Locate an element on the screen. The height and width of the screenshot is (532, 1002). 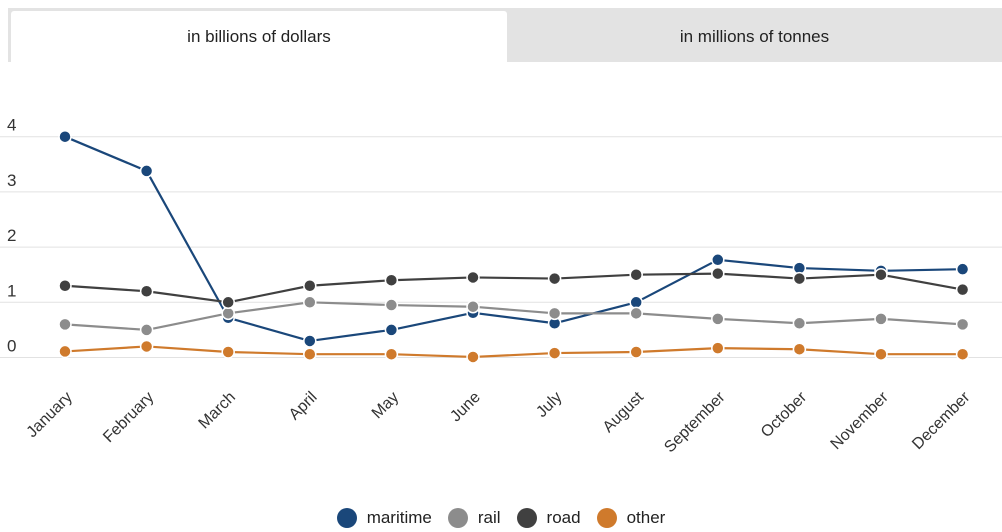
series-other is located at coordinates (514, 351).